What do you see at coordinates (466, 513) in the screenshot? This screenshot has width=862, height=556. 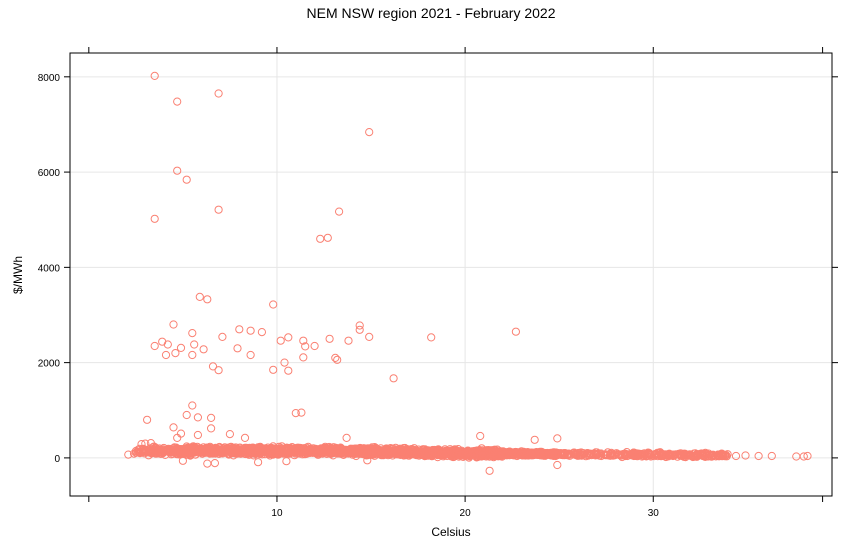 I see `x-tick-label: 20` at bounding box center [466, 513].